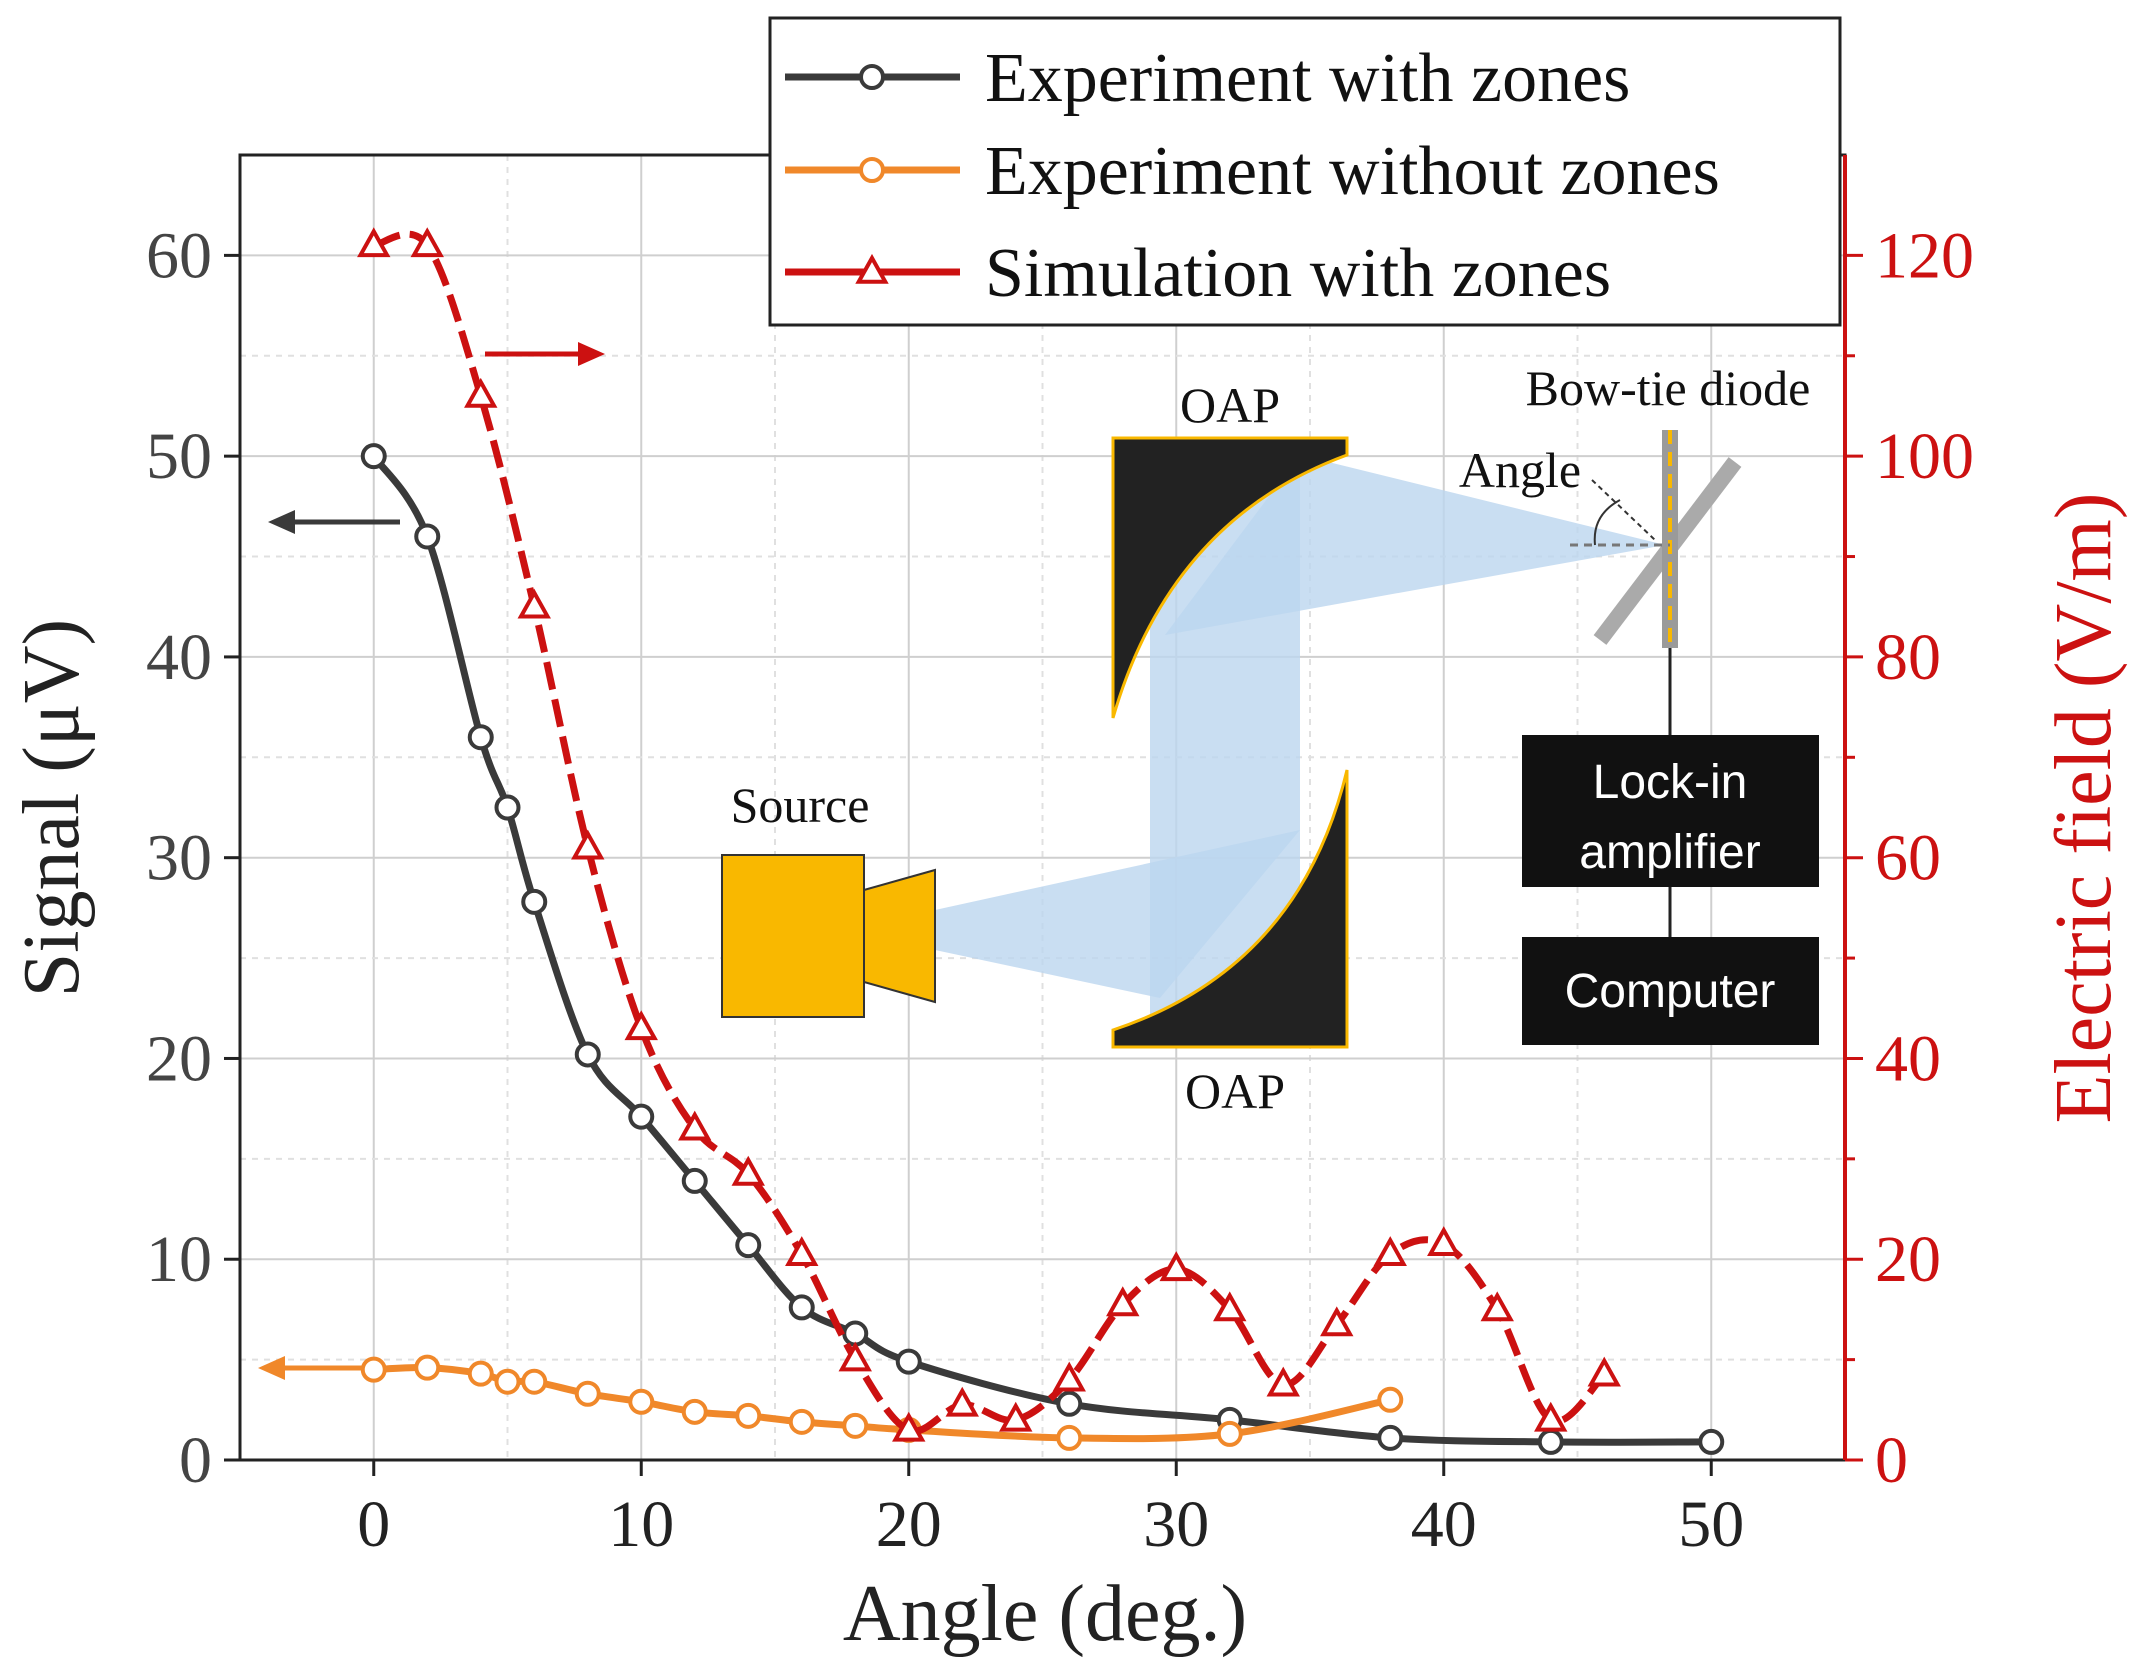  What do you see at coordinates (1670, 811) in the screenshot?
I see `lockin-box` at bounding box center [1670, 811].